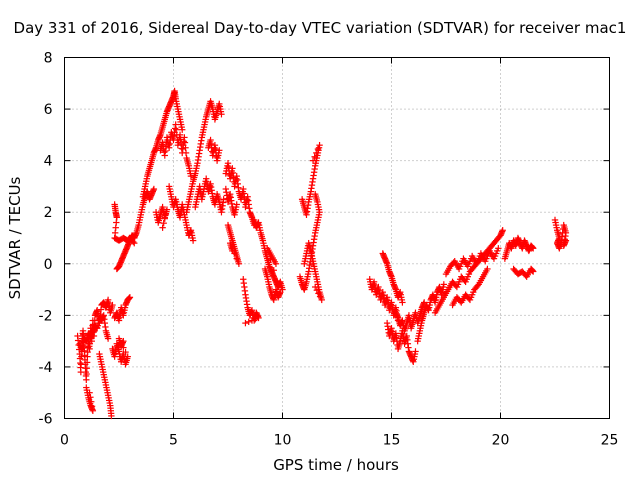  I want to click on x-tick-label: 20, so click(501, 441).